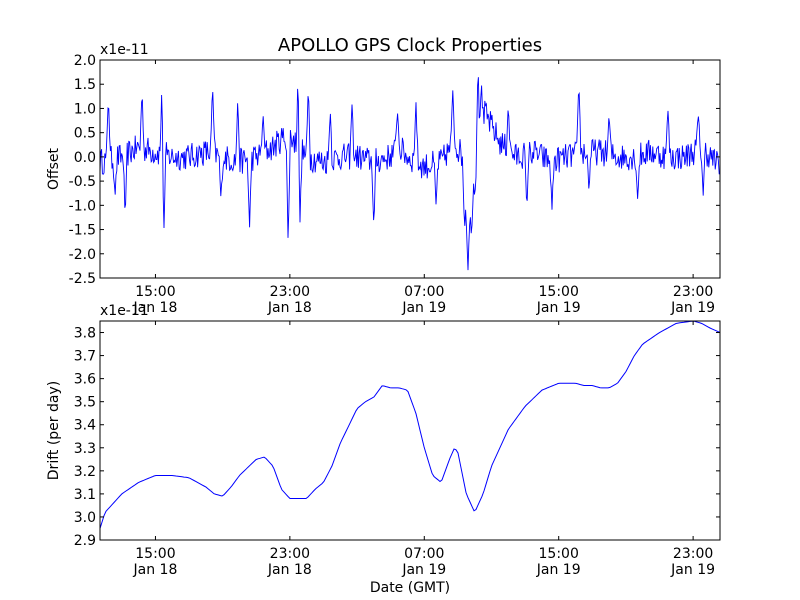  Describe the element at coordinates (82, 231) in the screenshot. I see `y-tick-label: -1.5` at that location.